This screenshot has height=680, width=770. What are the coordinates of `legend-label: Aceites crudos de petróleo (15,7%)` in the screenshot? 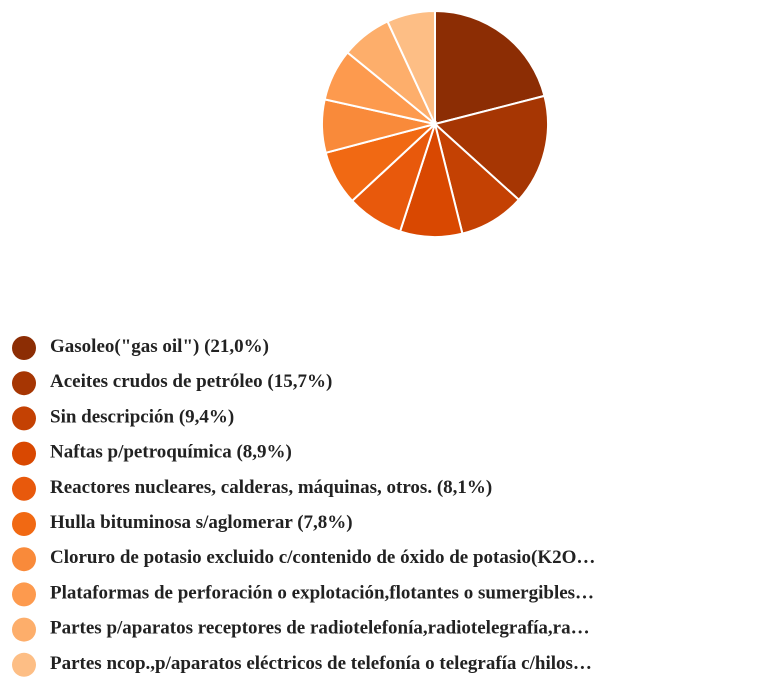 It's located at (191, 382).